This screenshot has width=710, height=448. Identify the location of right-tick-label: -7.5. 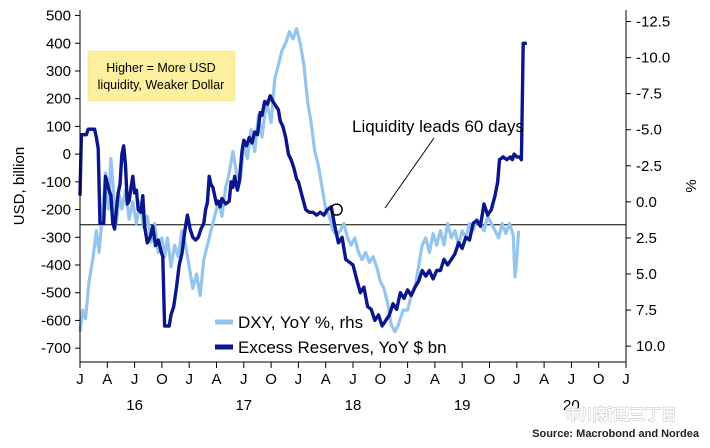
(649, 94).